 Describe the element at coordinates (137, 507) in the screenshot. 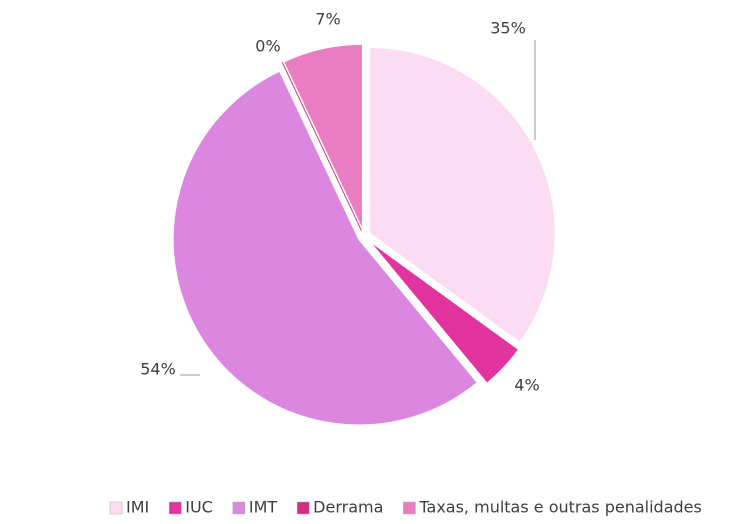

I see `legend-label: IMI` at that location.